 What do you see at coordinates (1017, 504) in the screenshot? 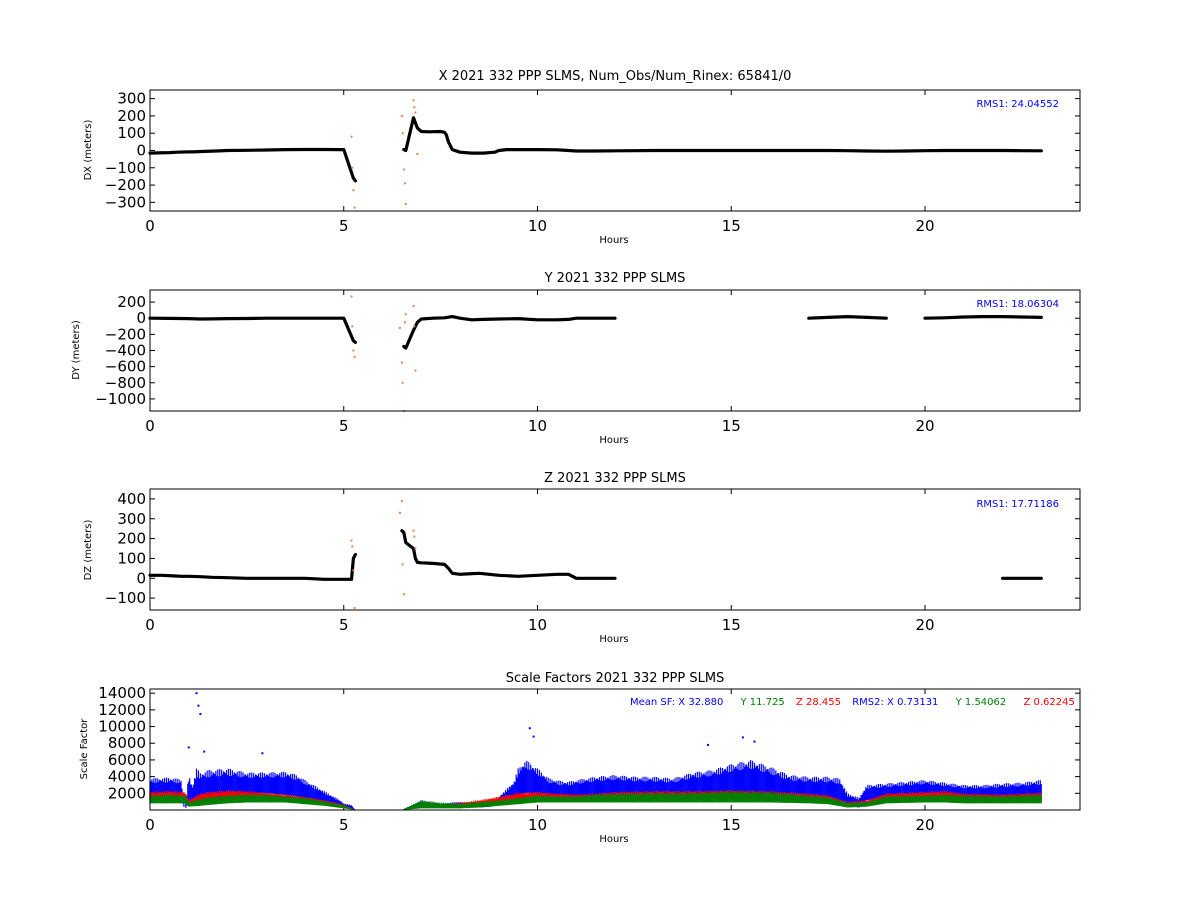
I see `rms-annotation: RMS1: 17.71186` at bounding box center [1017, 504].